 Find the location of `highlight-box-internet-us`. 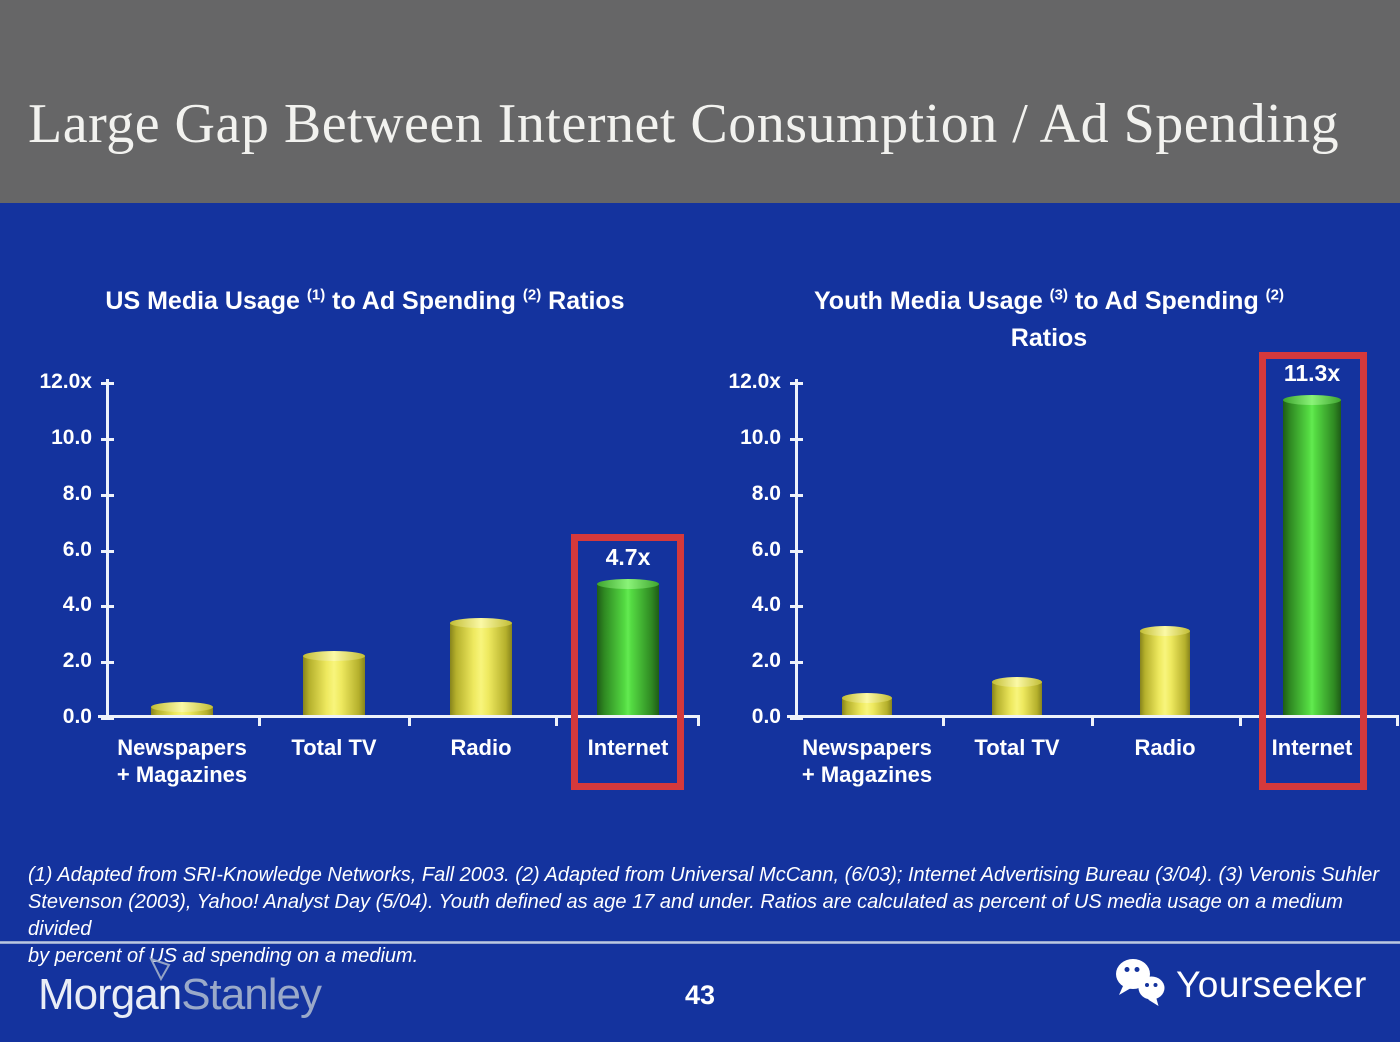

highlight-box-internet-us is located at coordinates (627, 662).